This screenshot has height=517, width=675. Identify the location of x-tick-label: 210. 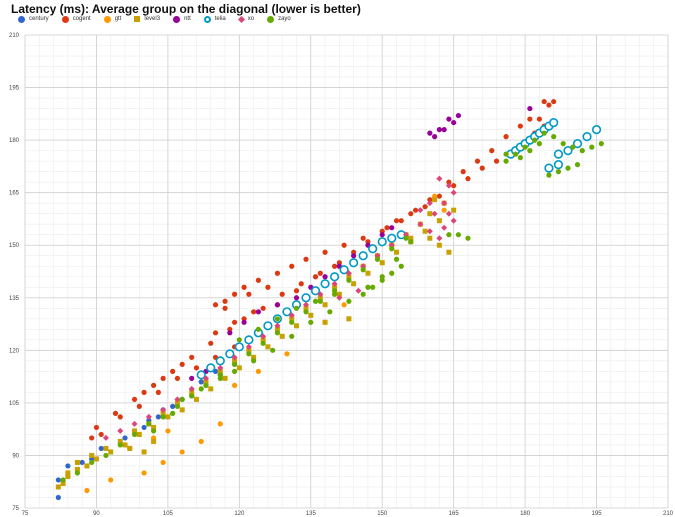
(668, 514).